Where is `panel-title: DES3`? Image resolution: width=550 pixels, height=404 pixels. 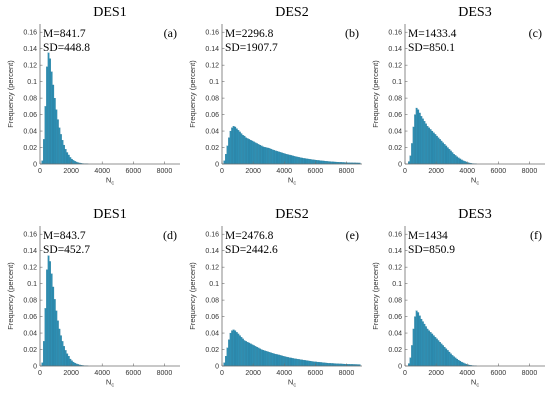
panel-title: DES3 is located at coordinates (474, 12).